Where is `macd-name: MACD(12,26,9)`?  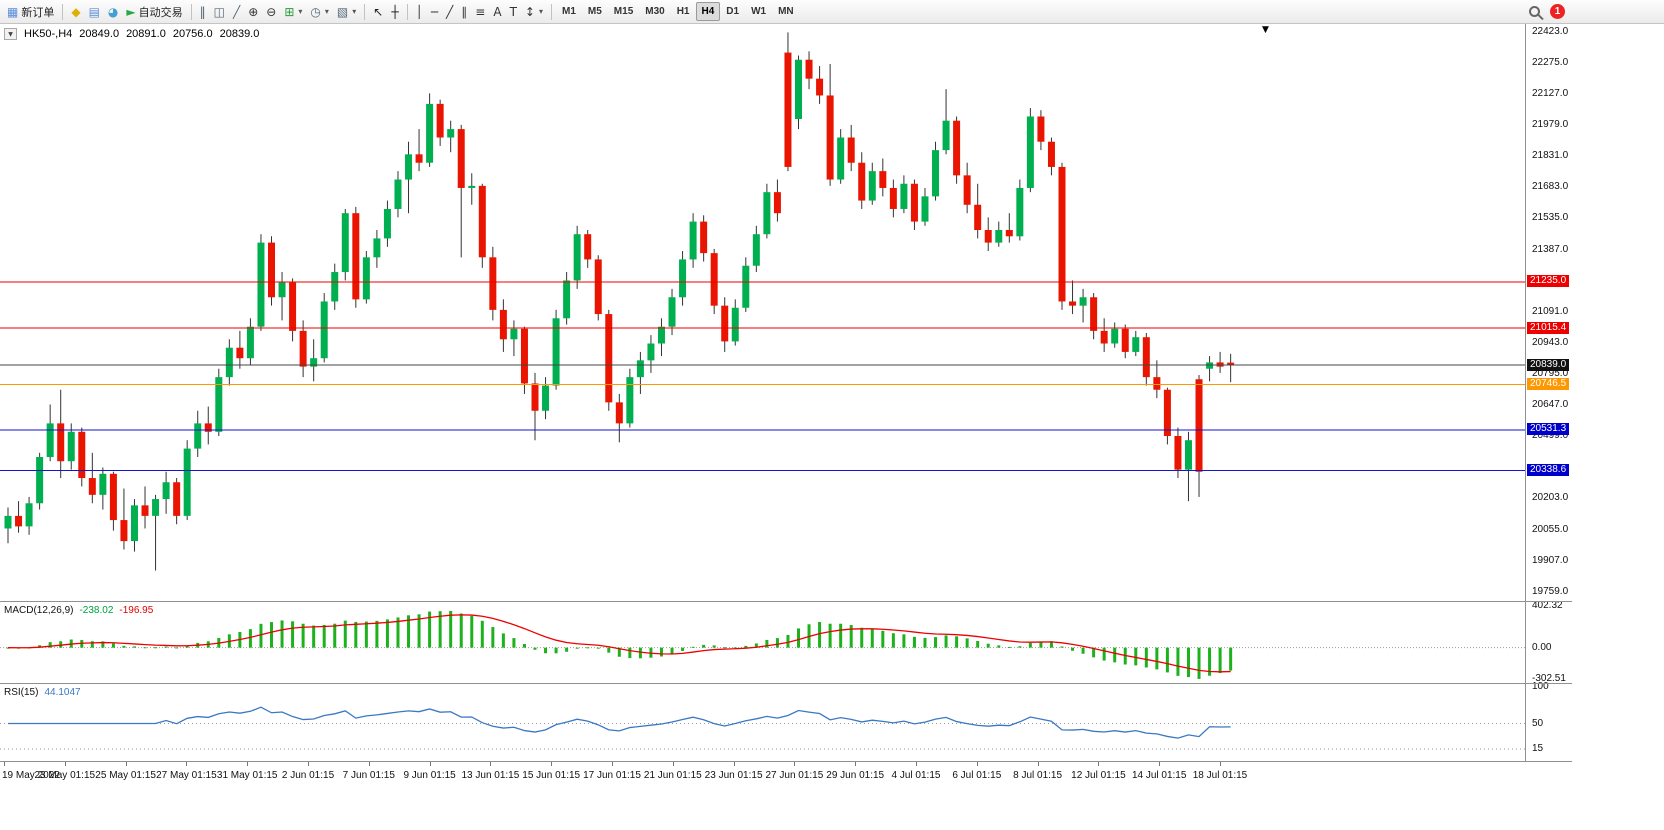
macd-name: MACD(12,26,9) is located at coordinates (39, 610).